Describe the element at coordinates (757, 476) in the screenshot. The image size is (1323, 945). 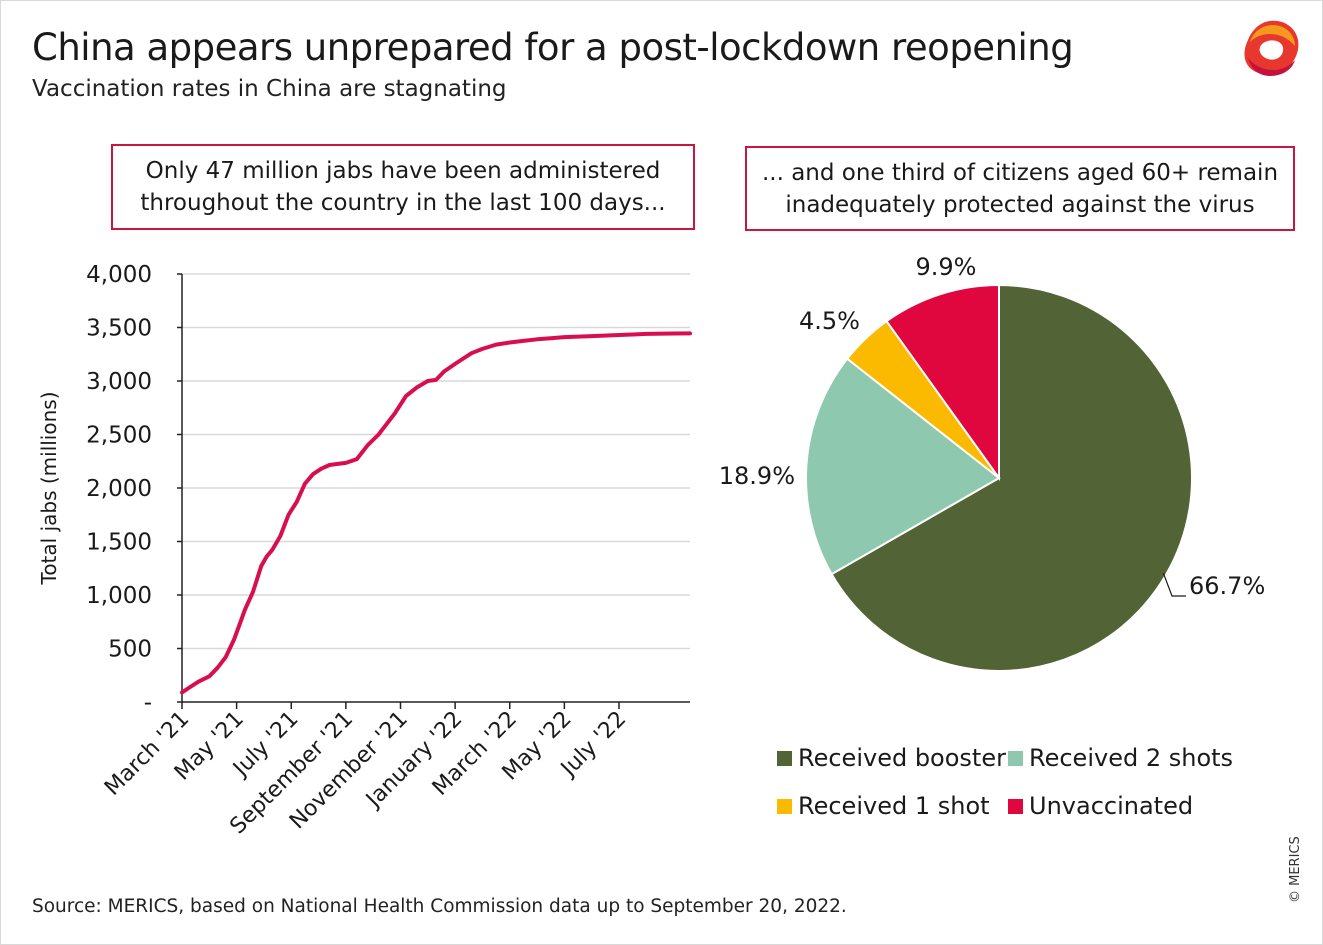
I see `pie-label-two-shots: 18.9%` at that location.